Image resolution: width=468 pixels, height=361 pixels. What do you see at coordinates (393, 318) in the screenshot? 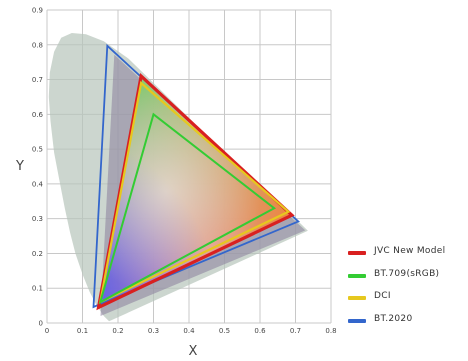
I see `legend-label: BT.2020` at bounding box center [393, 318].